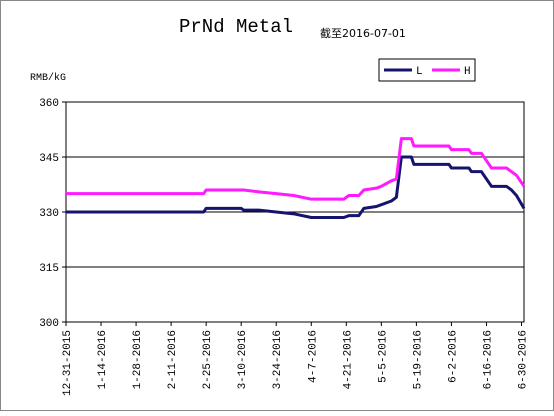 The height and width of the screenshot is (416, 554). I want to click on x-tick-label: 12-31-2015, so click(68, 363).